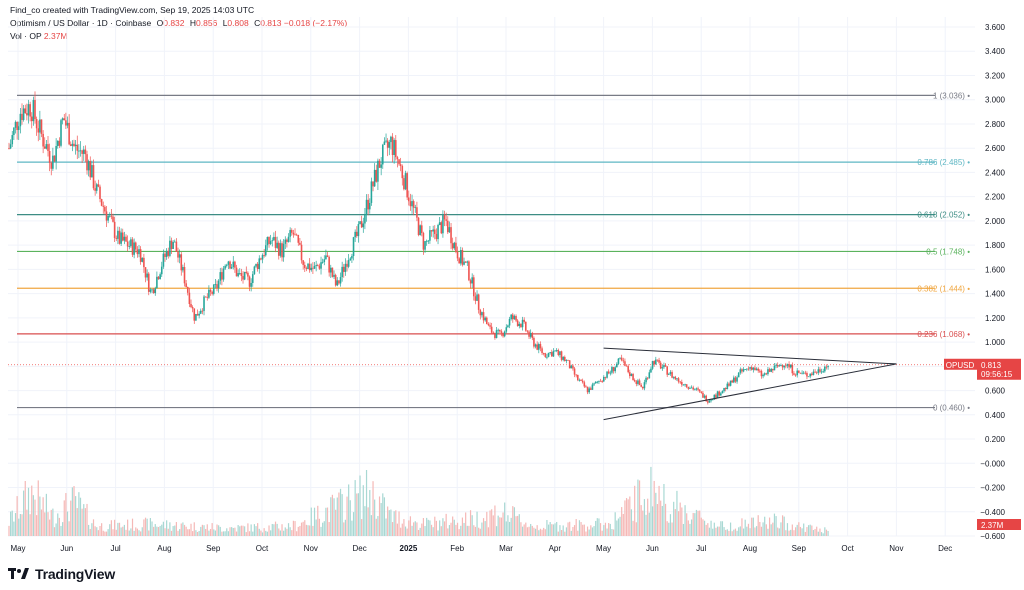 The image size is (1024, 590). What do you see at coordinates (315, 23) in the screenshot?
I see `change-value: −0.018 (−2.17%)` at bounding box center [315, 23].